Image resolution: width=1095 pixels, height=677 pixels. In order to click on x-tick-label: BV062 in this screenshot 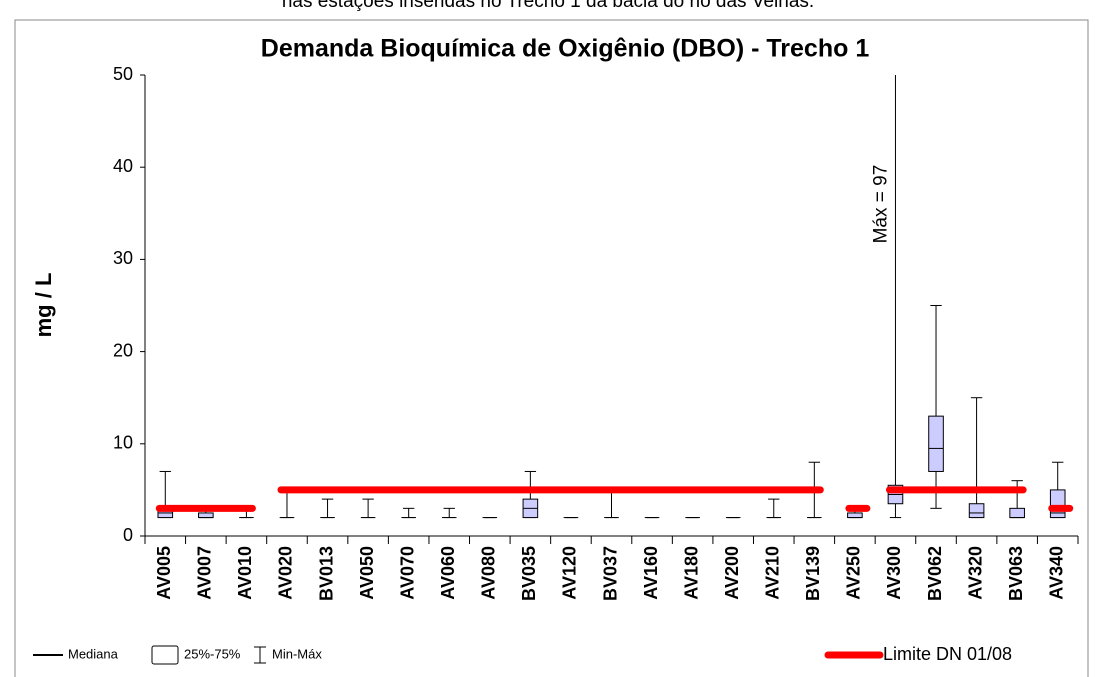, I will do `click(935, 573)`.